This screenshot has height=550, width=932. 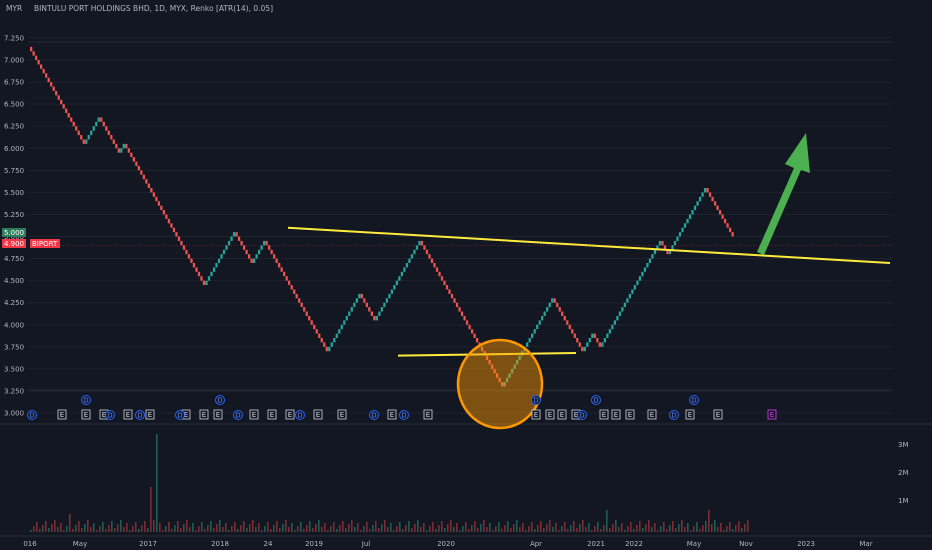 I want to click on y-tick-label: 4.000, so click(x=14, y=325).